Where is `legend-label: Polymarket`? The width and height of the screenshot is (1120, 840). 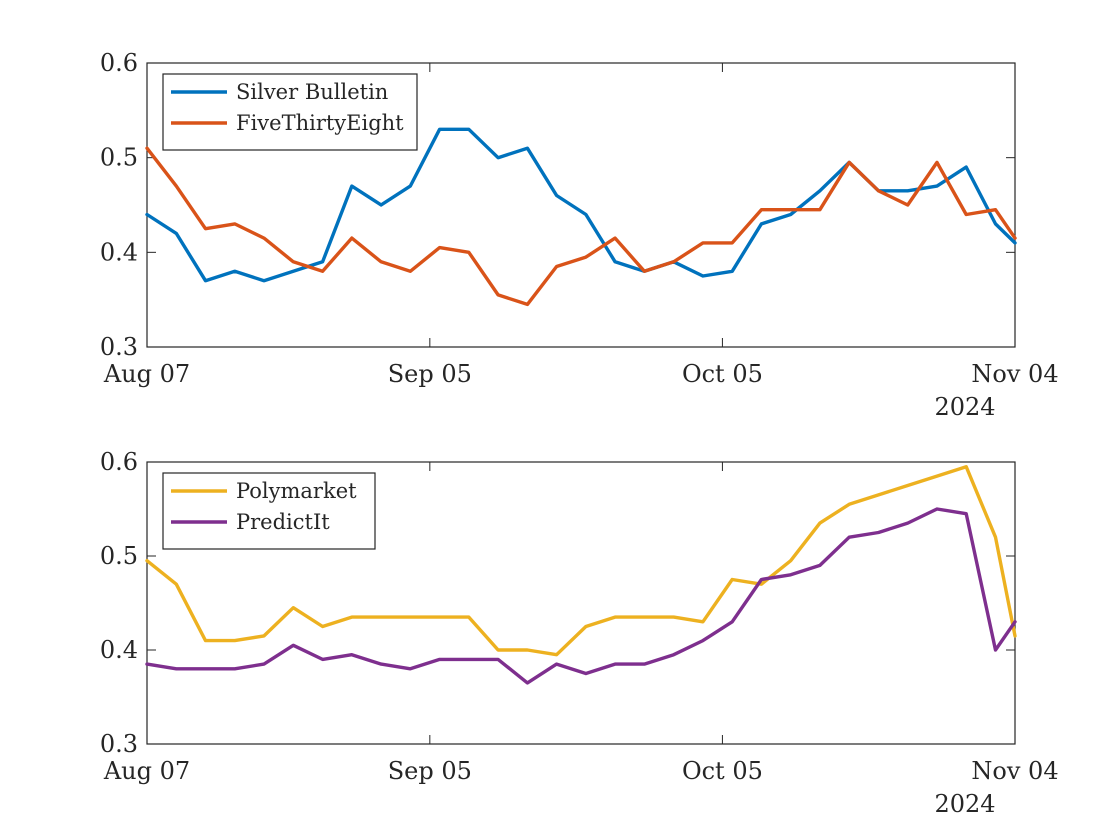 legend-label: Polymarket is located at coordinates (296, 491).